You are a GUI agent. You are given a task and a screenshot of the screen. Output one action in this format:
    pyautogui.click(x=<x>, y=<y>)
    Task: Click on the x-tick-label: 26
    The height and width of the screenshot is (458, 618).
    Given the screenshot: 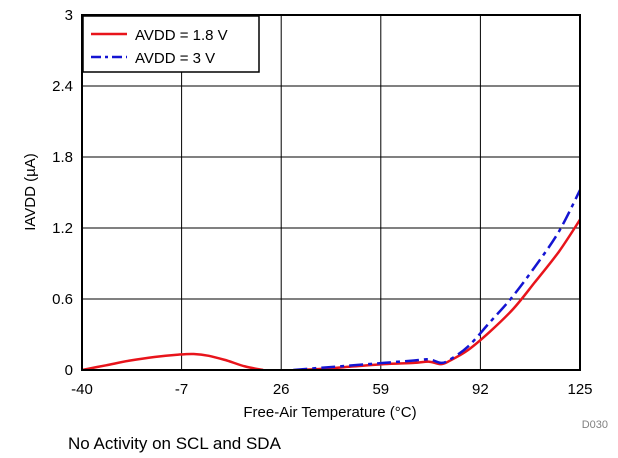 What is the action you would take?
    pyautogui.click(x=281, y=389)
    